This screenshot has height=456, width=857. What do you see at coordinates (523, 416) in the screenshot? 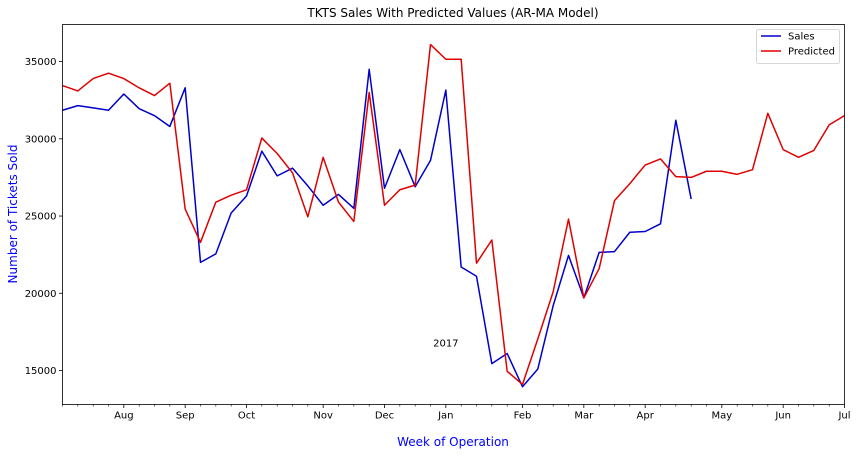
I see `x-tick-label: Feb` at bounding box center [523, 416].